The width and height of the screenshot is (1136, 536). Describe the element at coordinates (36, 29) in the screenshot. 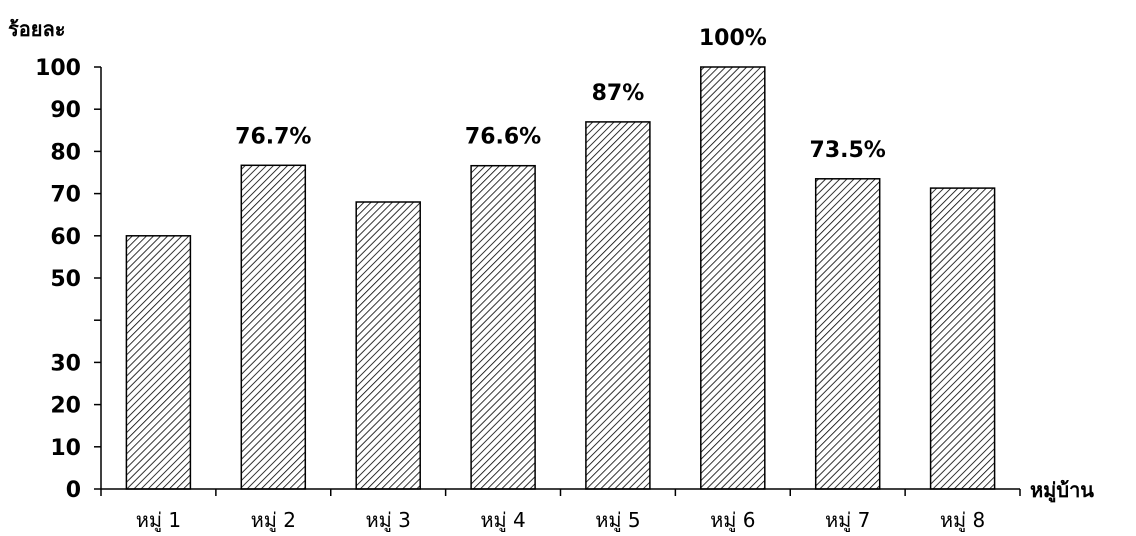

I see `y-axis-title: ร้อยละ` at that location.